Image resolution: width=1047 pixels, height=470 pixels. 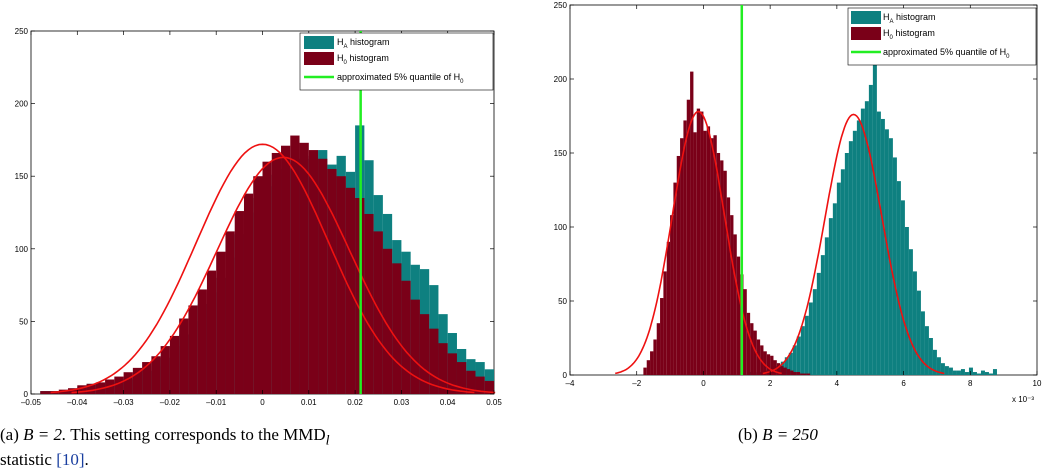 I want to click on legend-label-quantile-b: approximated 5% quantile of H0, so click(x=946, y=53).